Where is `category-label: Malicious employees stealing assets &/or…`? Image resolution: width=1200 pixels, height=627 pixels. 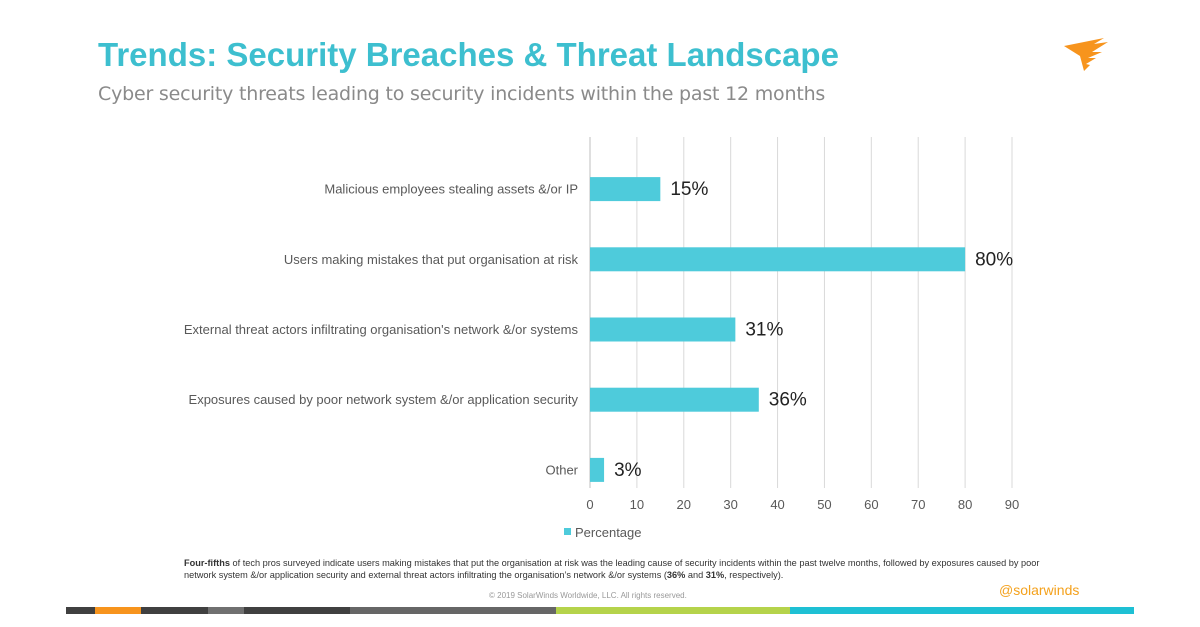 category-label: Malicious employees stealing assets &/or… is located at coordinates (451, 189).